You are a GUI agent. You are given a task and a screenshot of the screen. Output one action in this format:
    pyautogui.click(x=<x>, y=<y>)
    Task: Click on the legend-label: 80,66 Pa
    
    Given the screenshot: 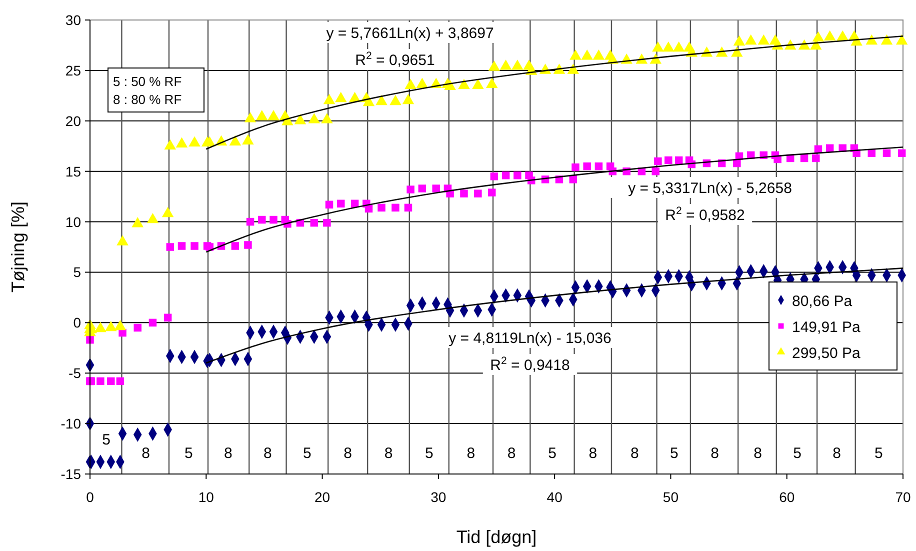 What is the action you would take?
    pyautogui.click(x=822, y=301)
    